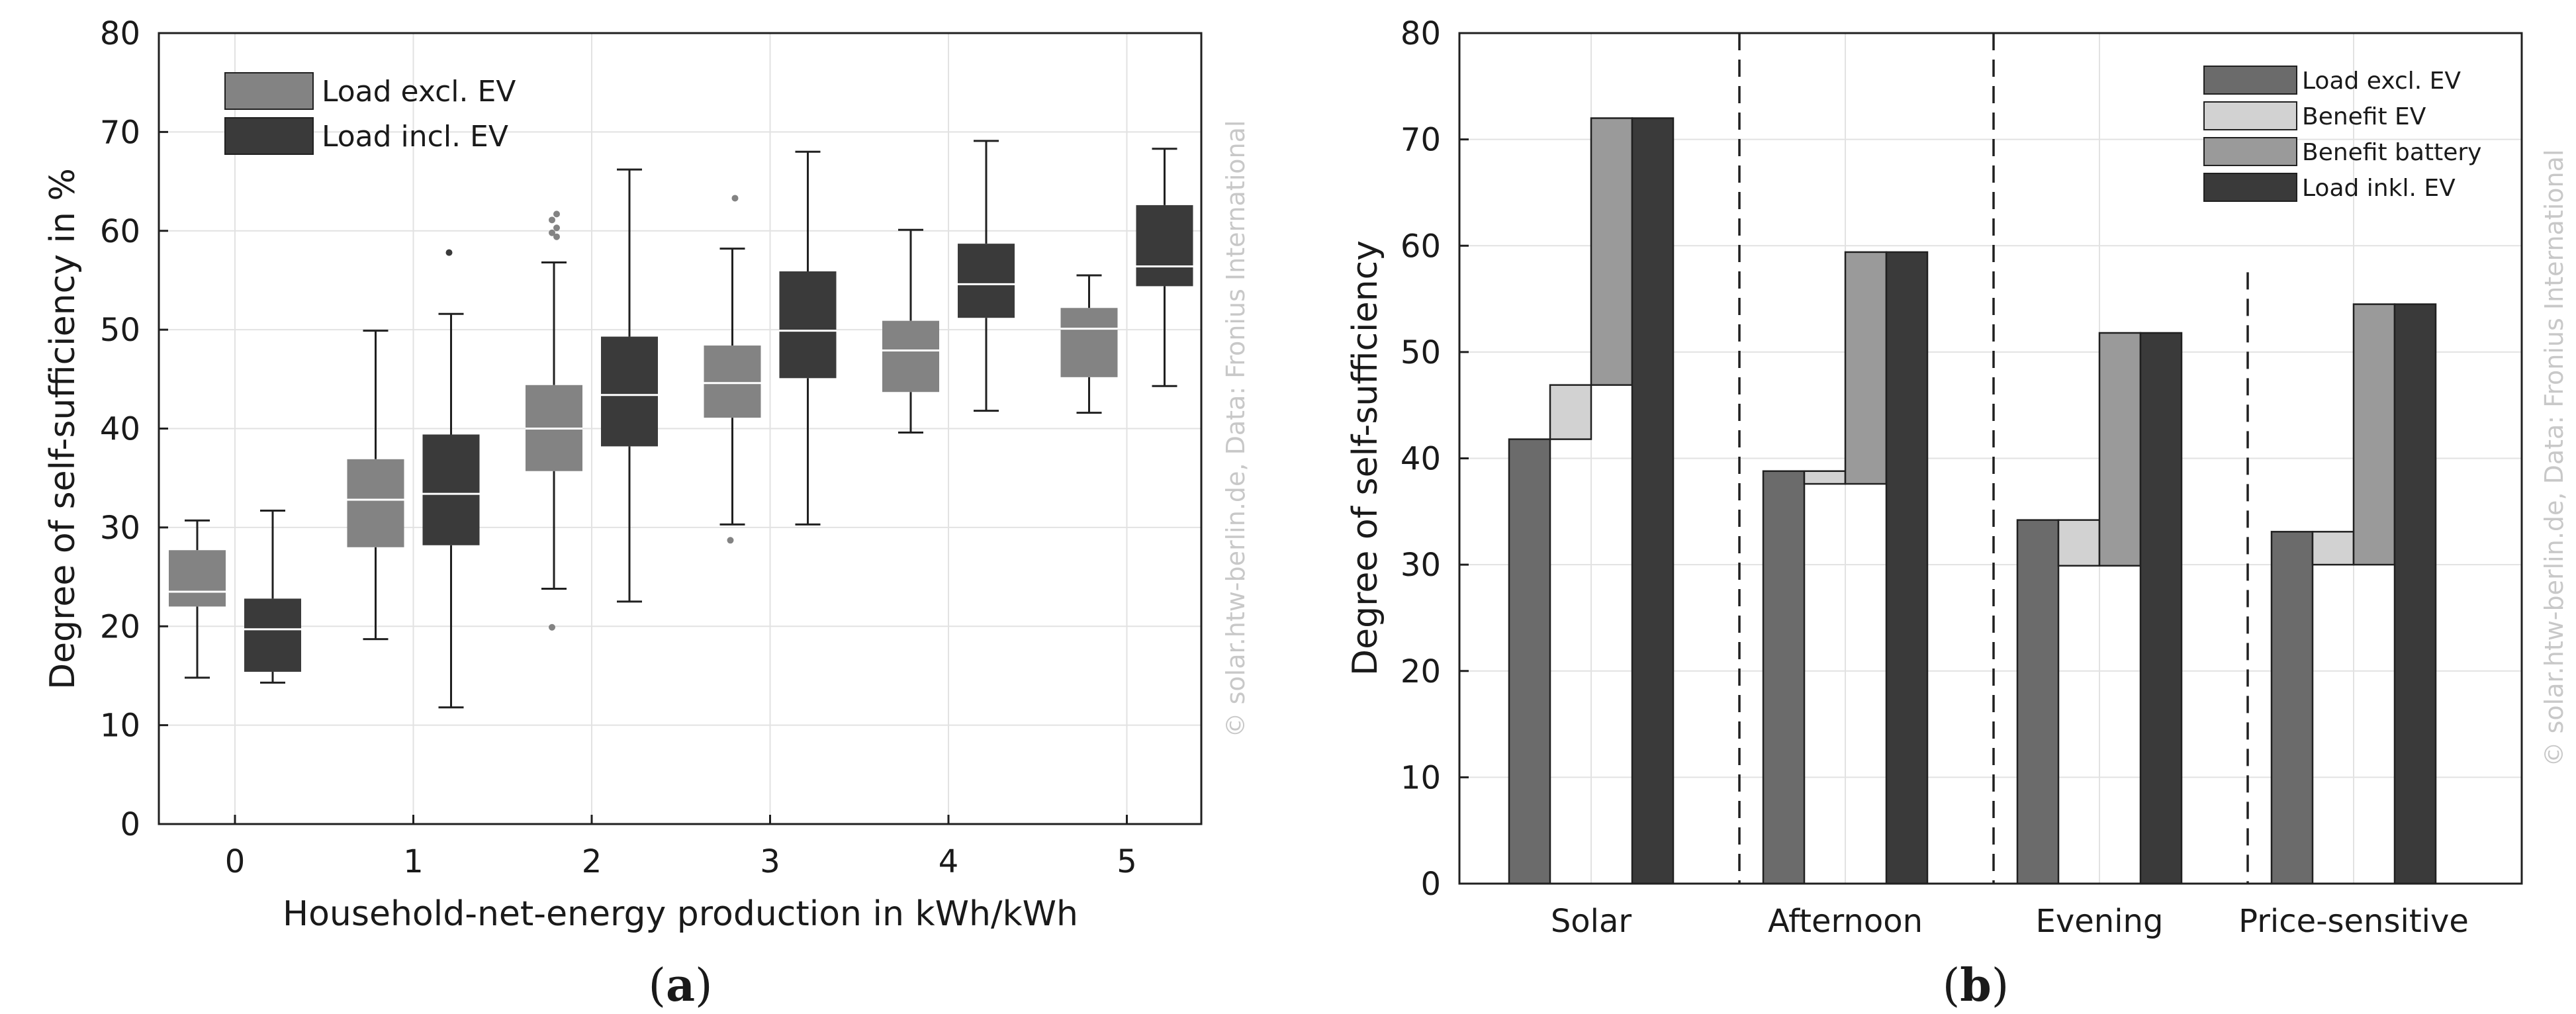  I want to click on chart-b-y-ticks: 0 10 20 30 40 50 60 70 80, so click(1435, 459).